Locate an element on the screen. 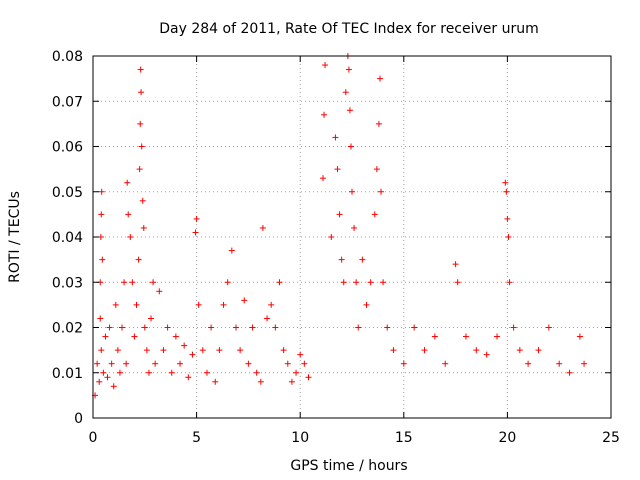 This screenshot has height=480, width=640. y-tick-label: 0.05 is located at coordinates (67, 193).